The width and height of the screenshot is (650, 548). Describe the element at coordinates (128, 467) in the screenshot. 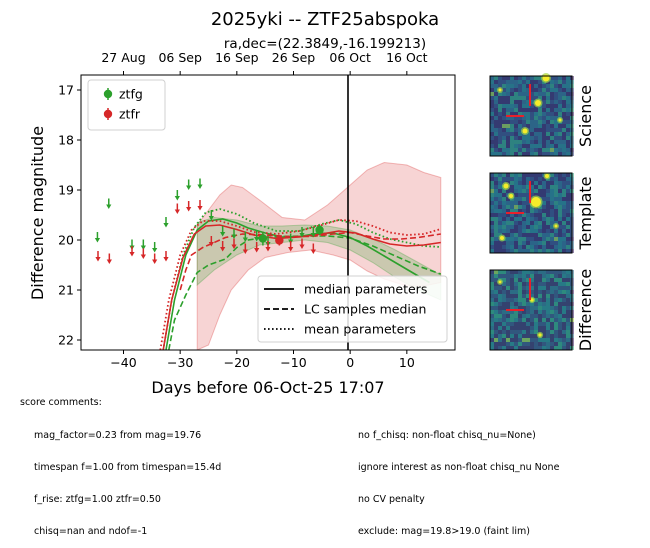

I see `comment-line: timespan f=1.00 from timespan=15.4d` at that location.